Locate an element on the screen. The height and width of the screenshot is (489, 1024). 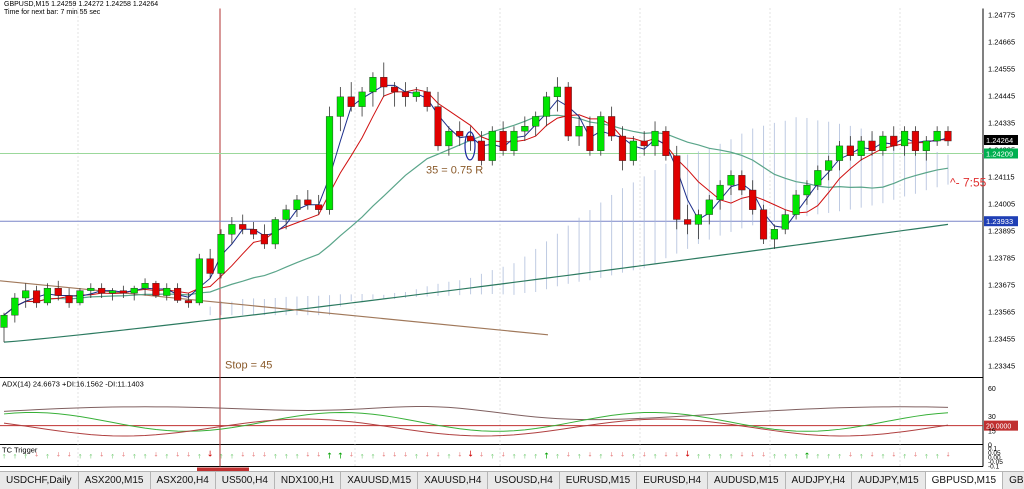
adx-20-tag-bg is located at coordinates (1001, 425).